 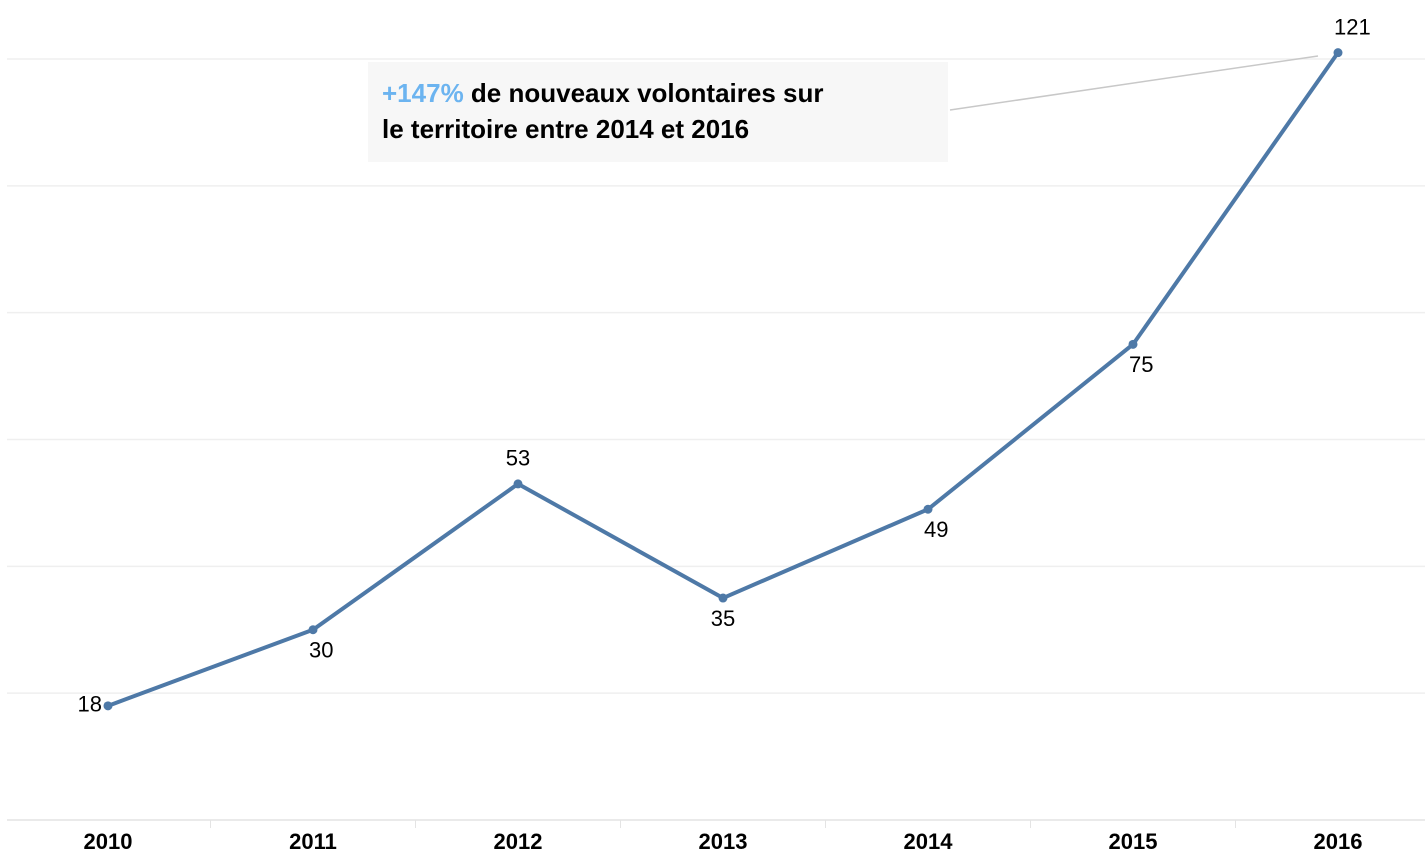 What do you see at coordinates (1141, 364) in the screenshot?
I see `data-label: 75` at bounding box center [1141, 364].